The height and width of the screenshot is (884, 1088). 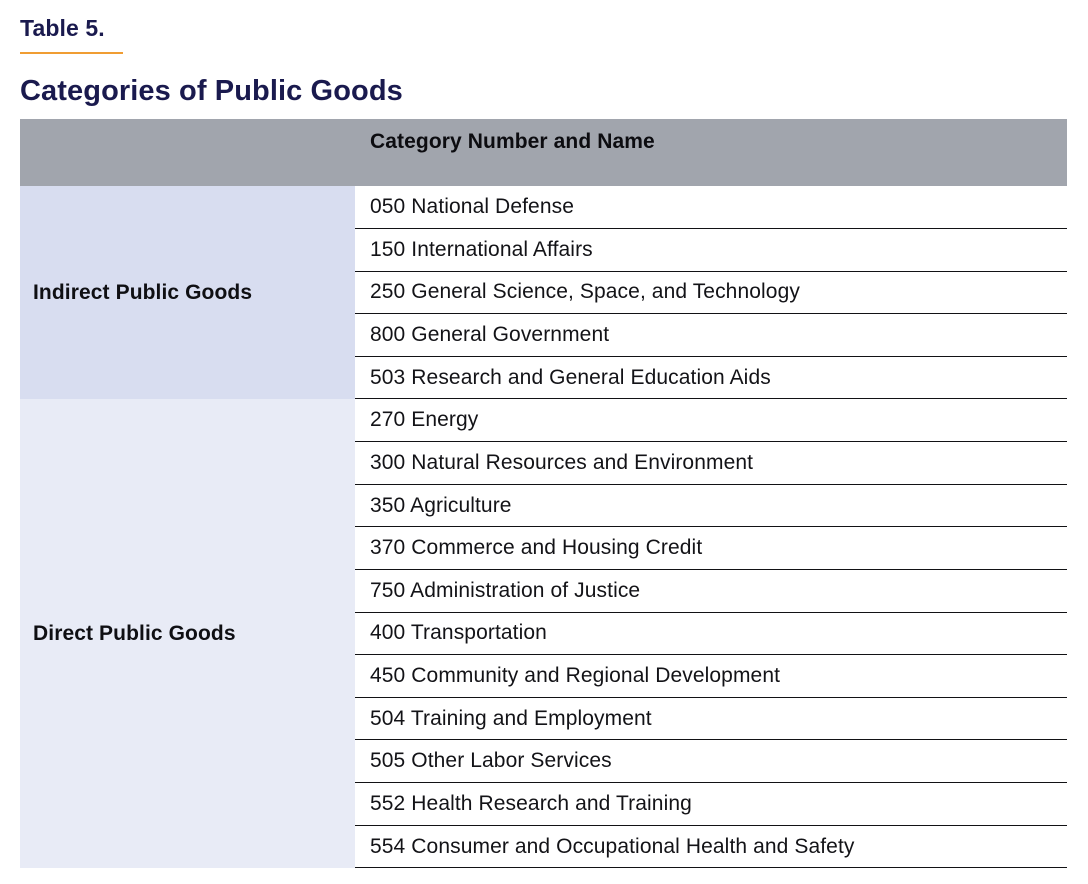 I want to click on table-title: Categories of Public Goods, so click(x=211, y=91).